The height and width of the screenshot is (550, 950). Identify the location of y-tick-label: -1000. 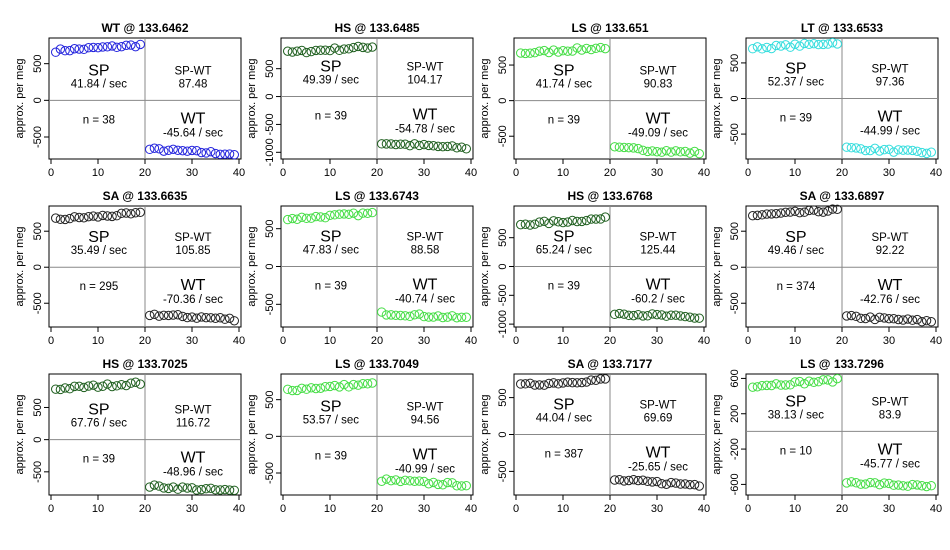
(503, 324).